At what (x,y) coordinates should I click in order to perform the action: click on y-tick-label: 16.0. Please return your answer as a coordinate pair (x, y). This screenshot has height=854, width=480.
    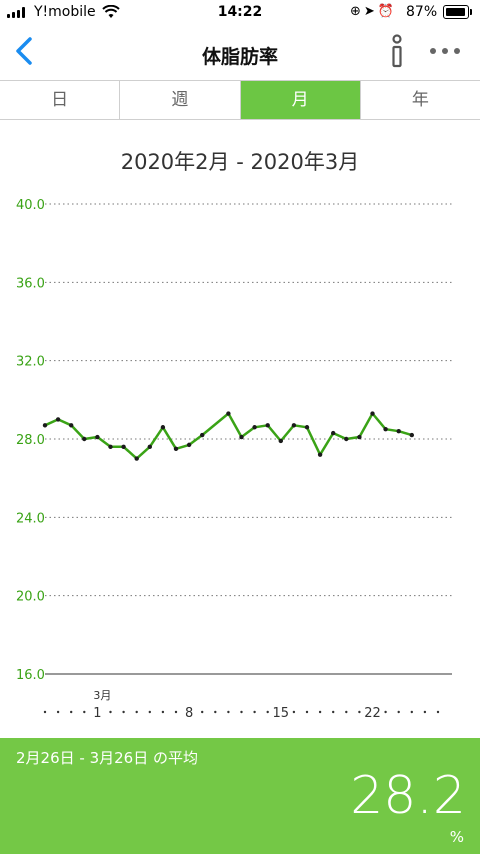
    Looking at the image, I should click on (30, 675).